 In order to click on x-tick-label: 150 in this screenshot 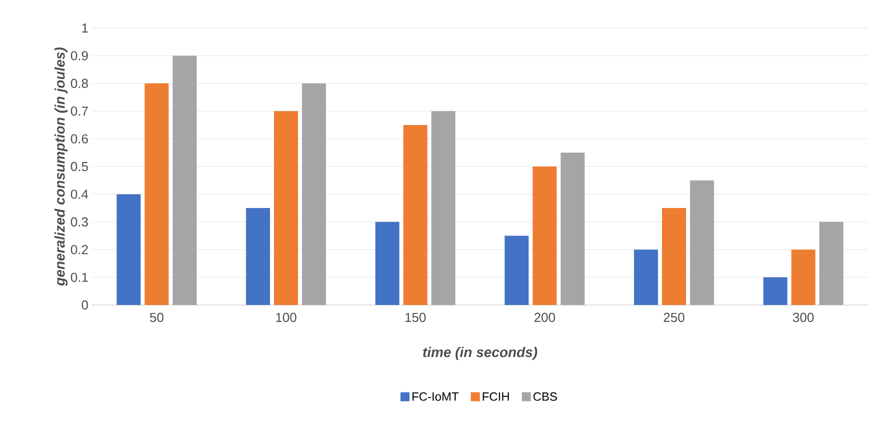, I will do `click(415, 317)`.